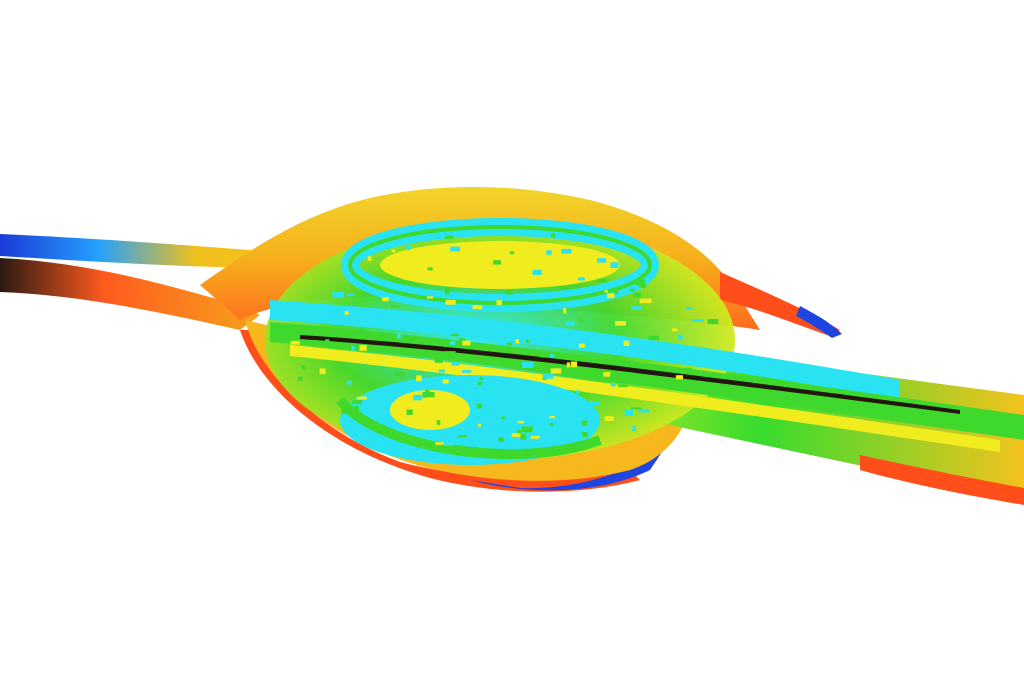  Describe the element at coordinates (942, 480) in the screenshot. I see `right-streak-red` at that location.